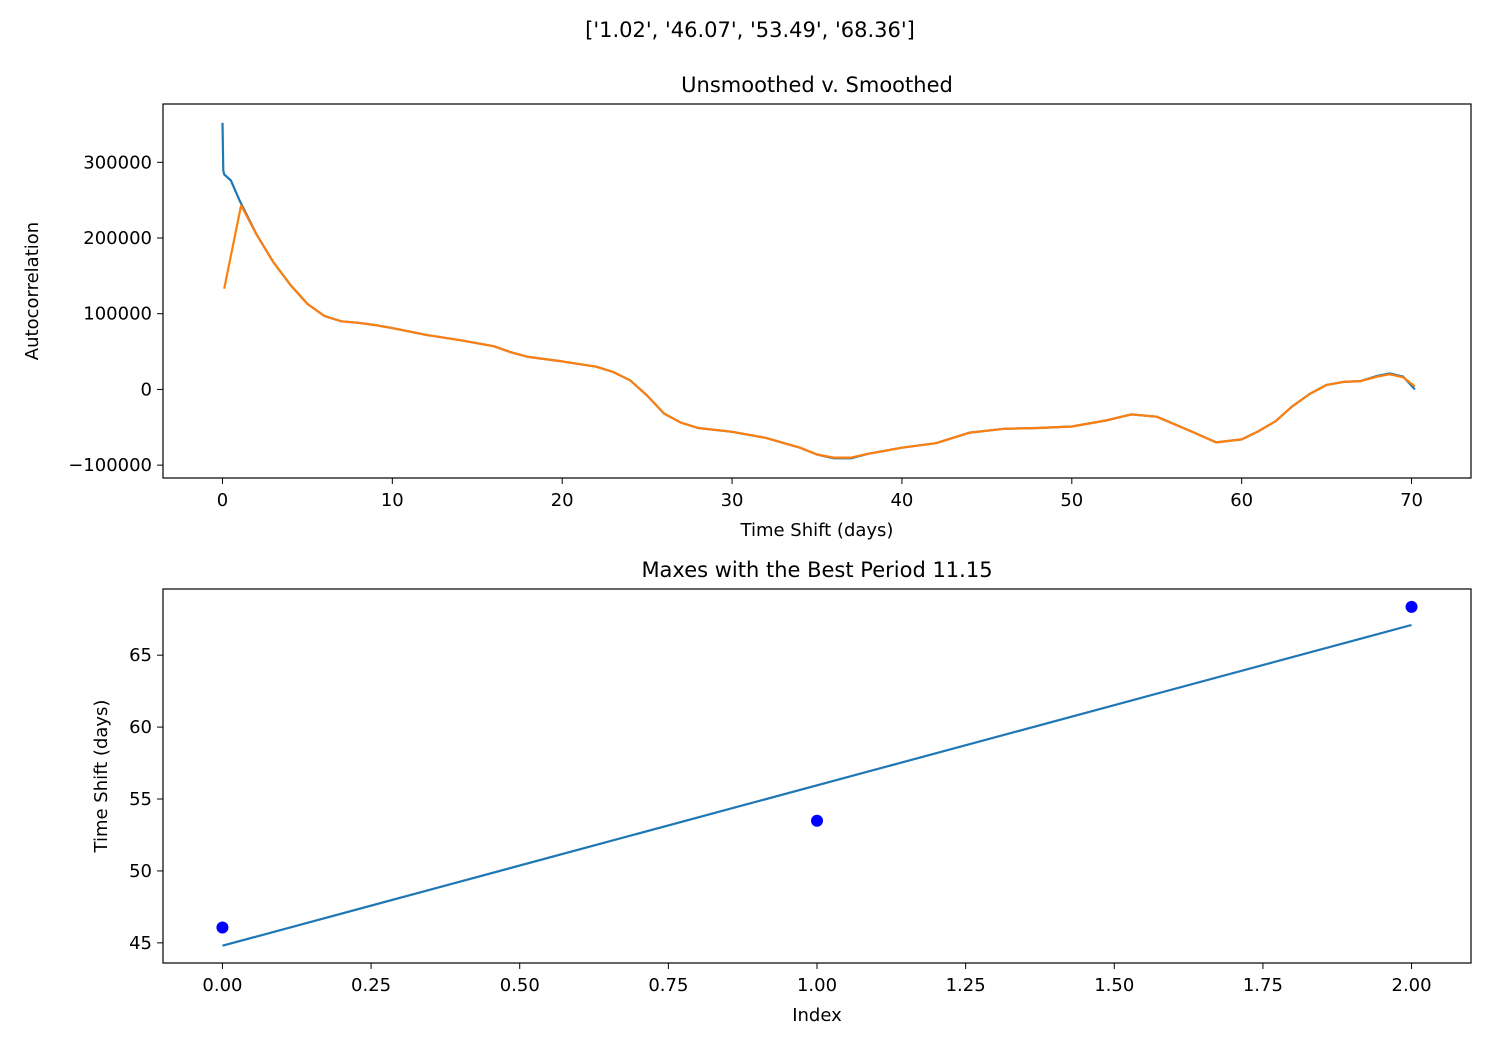 The image size is (1500, 1050). Describe the element at coordinates (101, 777) in the screenshot. I see `y-axis-label: Time Shift (days)` at that location.